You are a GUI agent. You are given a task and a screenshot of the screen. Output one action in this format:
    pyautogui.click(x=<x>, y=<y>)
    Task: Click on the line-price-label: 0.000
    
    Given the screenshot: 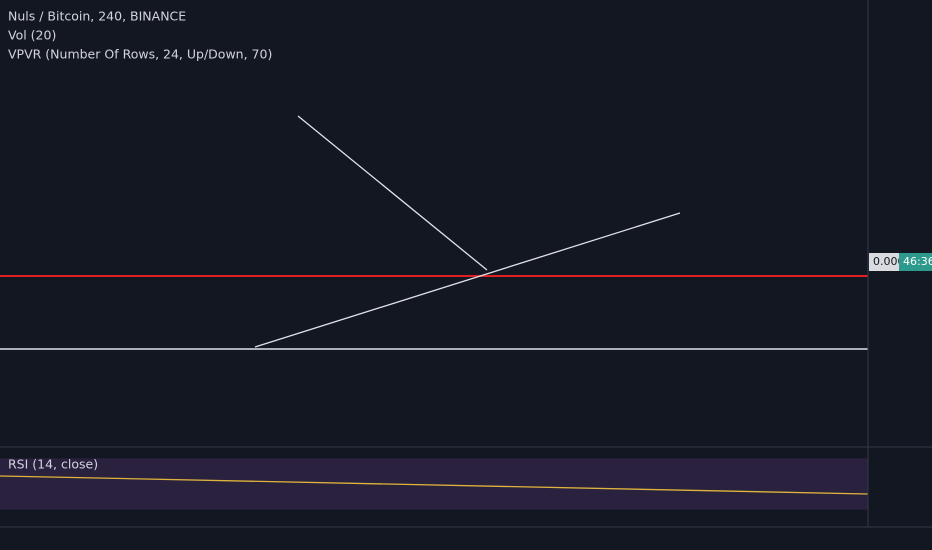 What is the action you would take?
    pyautogui.click(x=889, y=261)
    